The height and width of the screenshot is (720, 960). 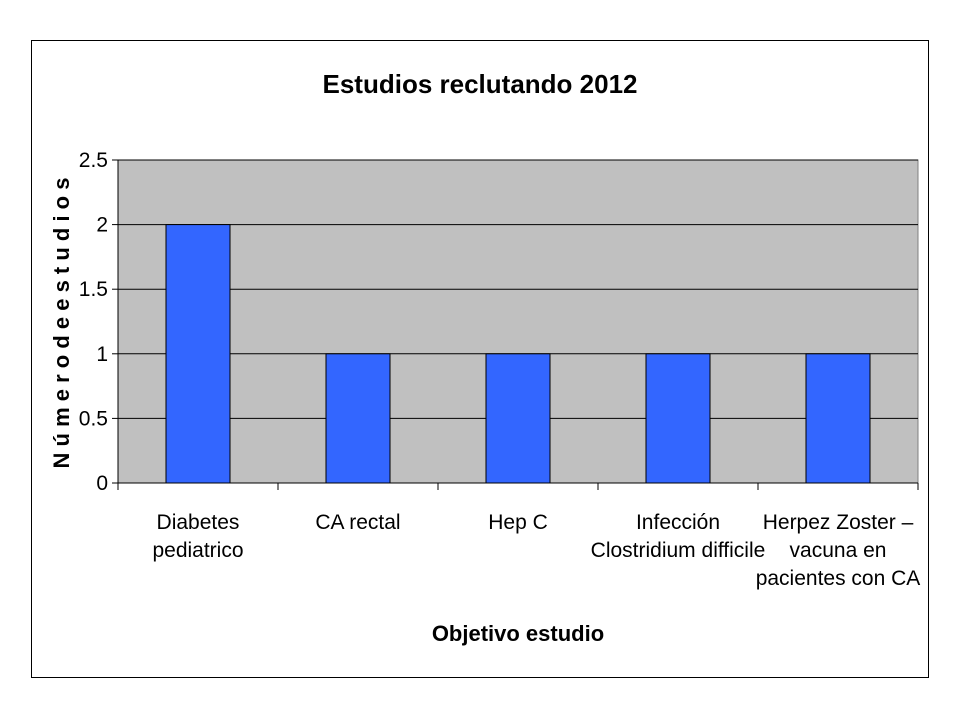 I want to click on y-axis-title: N ú m e r o d e e s t u d i o s, so click(x=61, y=323).